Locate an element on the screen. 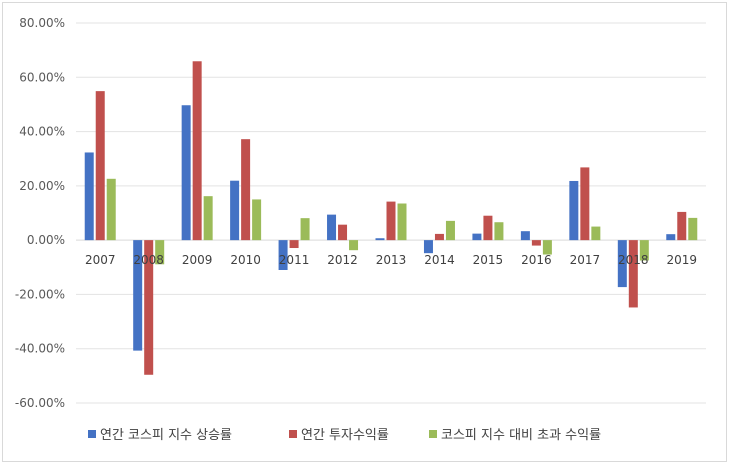 The width and height of the screenshot is (731, 466). x-tick-label: 2018 is located at coordinates (633, 260).